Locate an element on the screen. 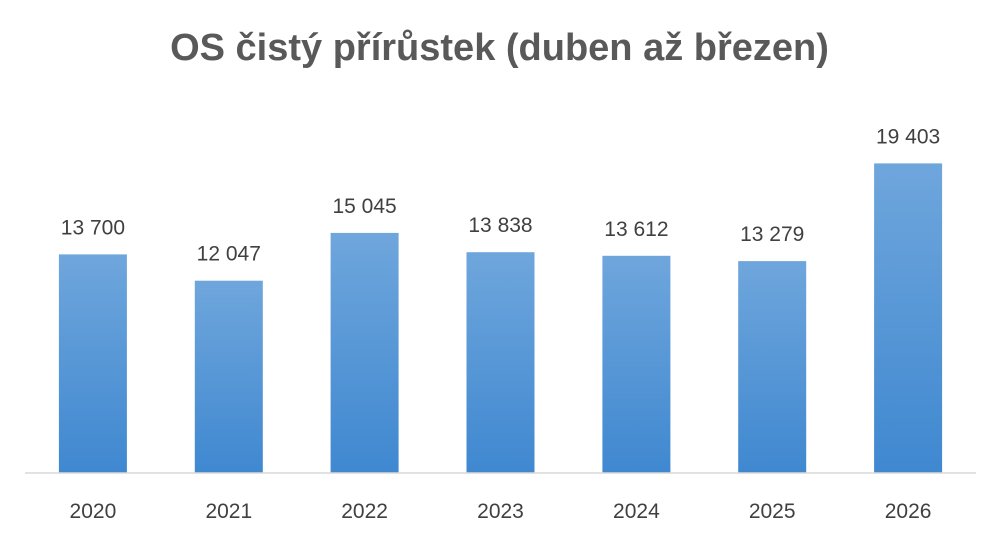  bar-2023 is located at coordinates (500, 362).